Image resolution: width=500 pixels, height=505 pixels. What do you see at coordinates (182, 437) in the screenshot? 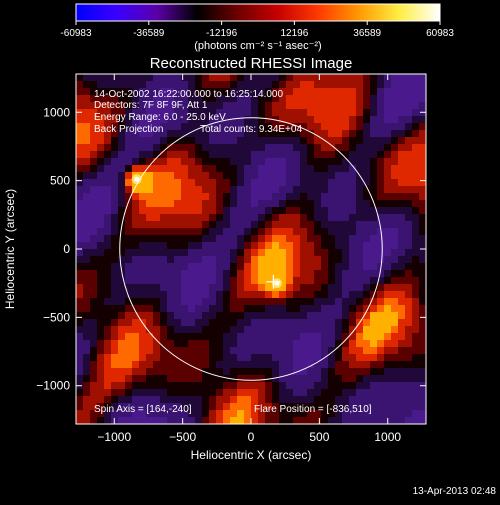
I see `x-tick-label: −500` at bounding box center [182, 437].